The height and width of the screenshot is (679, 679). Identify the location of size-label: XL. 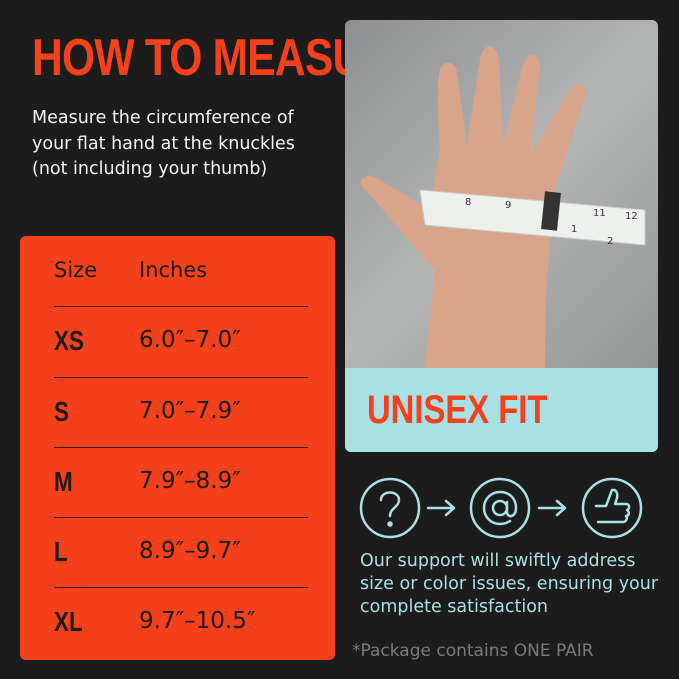
(68, 621).